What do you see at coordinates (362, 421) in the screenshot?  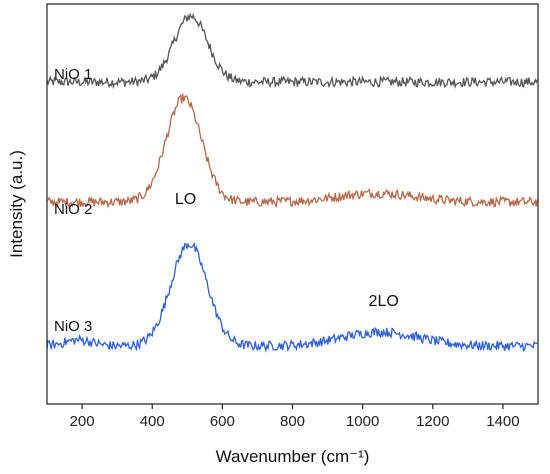 I see `x-tick-label: 1000` at bounding box center [362, 421].